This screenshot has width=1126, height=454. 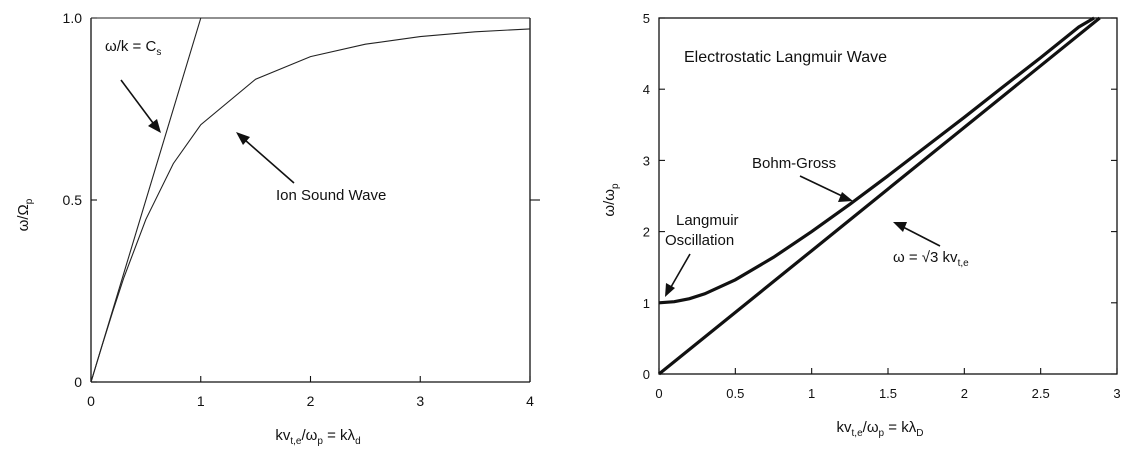 What do you see at coordinates (646, 374) in the screenshot?
I see `right-y-tick-label: 0` at bounding box center [646, 374].